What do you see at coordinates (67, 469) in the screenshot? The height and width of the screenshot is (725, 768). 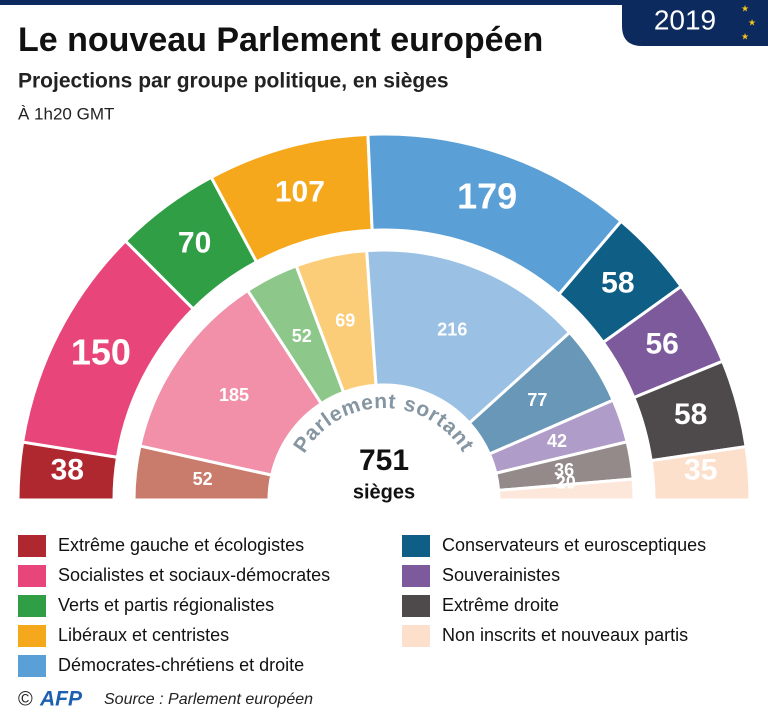 I see `value-label: 38` at bounding box center [67, 469].